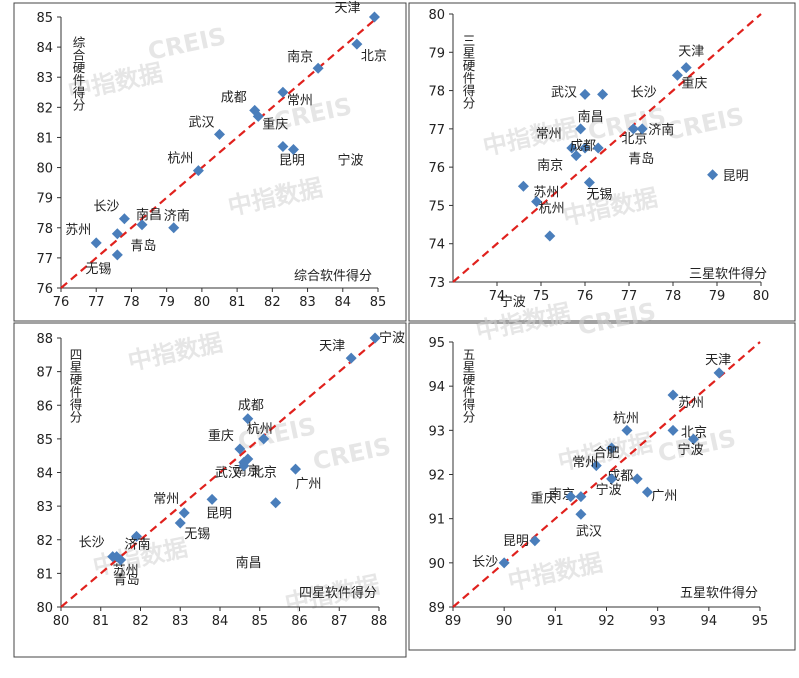 This screenshot has height=678, width=799. I want to click on y-tick-label: 89, so click(436, 608).